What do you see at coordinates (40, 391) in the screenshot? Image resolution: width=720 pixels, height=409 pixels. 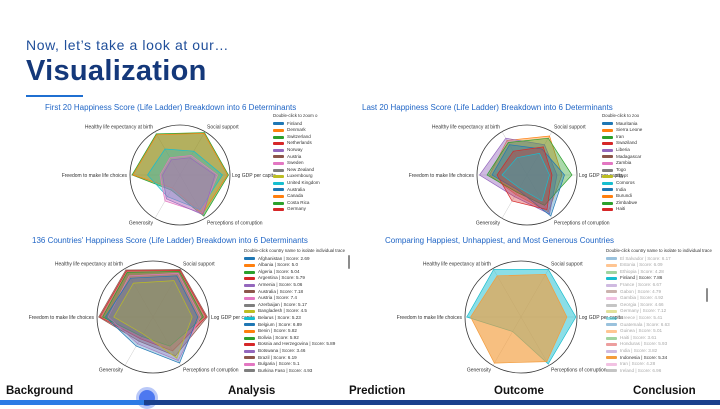 I see `nav-background: Background` at bounding box center [40, 391].